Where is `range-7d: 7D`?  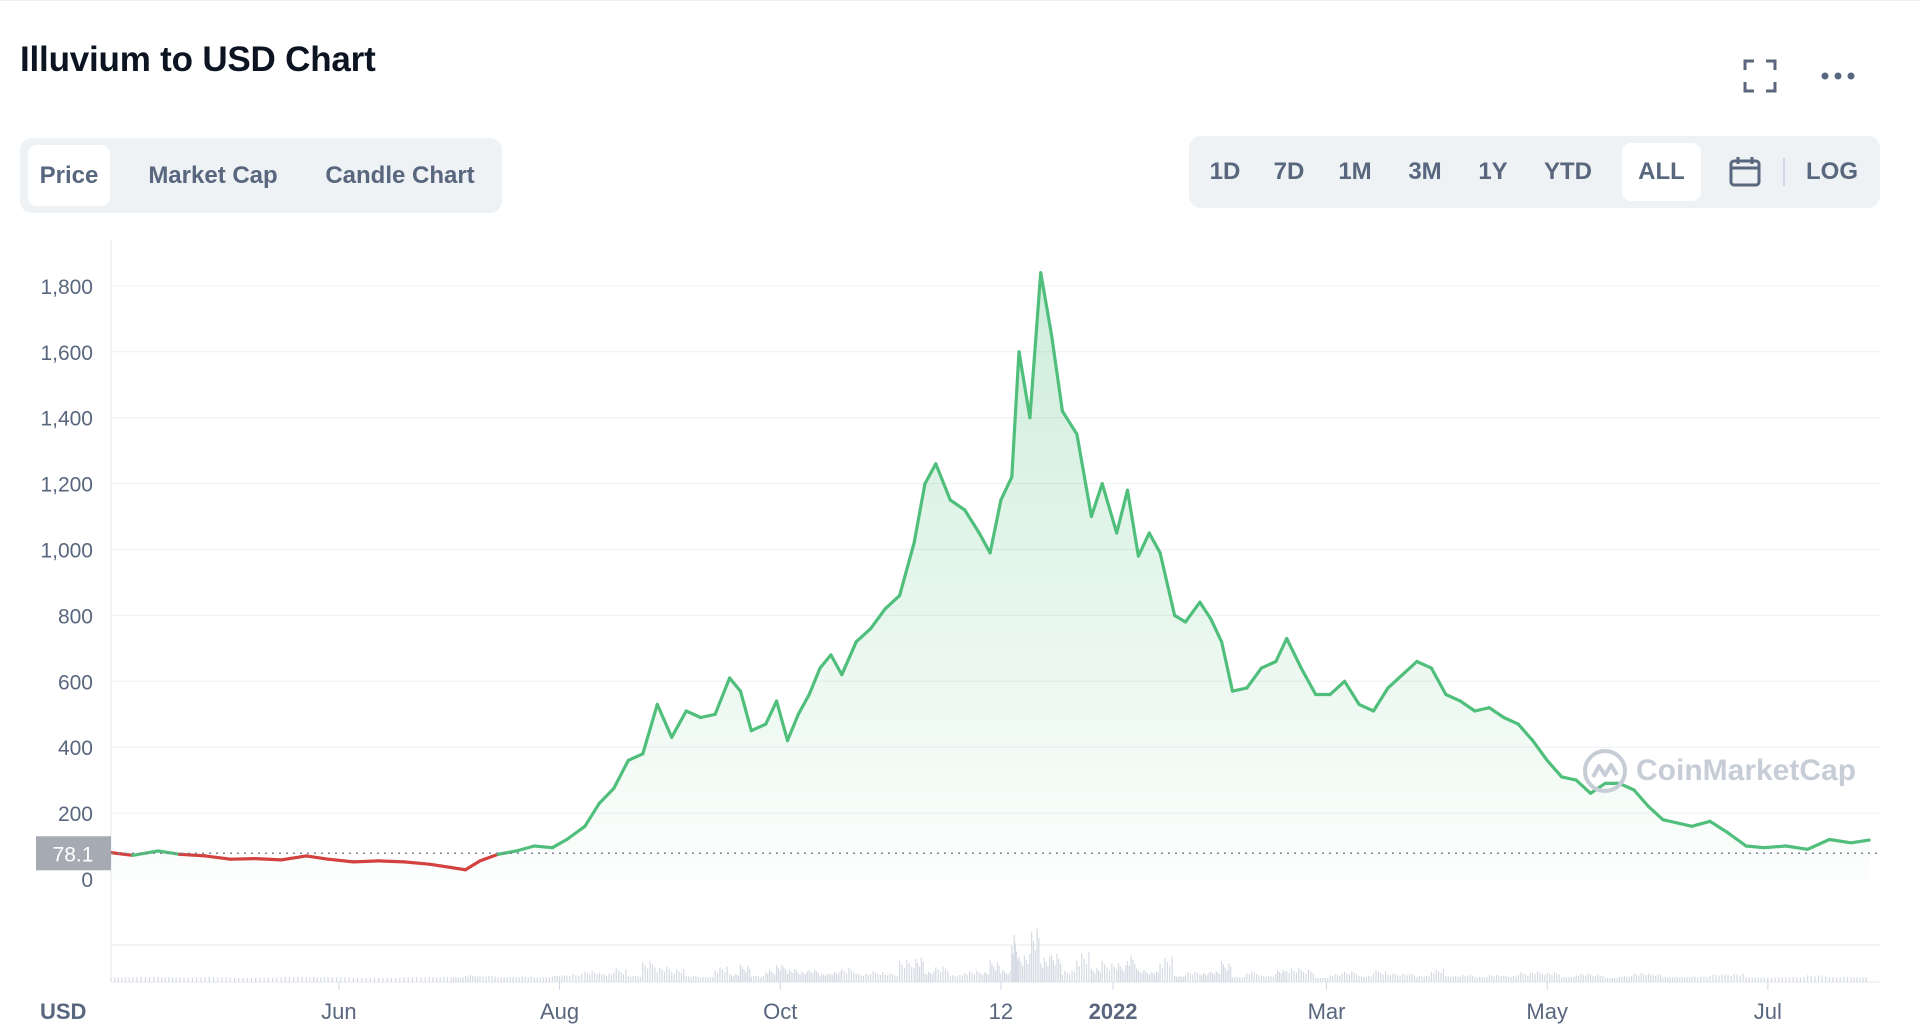
range-7d: 7D is located at coordinates (1289, 171).